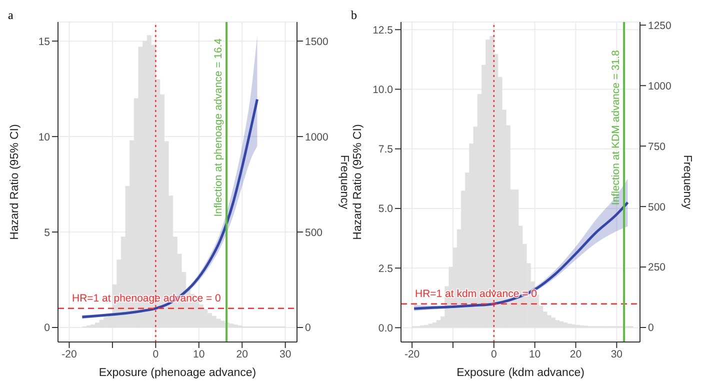  What do you see at coordinates (660, 26) in the screenshot?
I see `y2-tick-label: 1250` at bounding box center [660, 26].